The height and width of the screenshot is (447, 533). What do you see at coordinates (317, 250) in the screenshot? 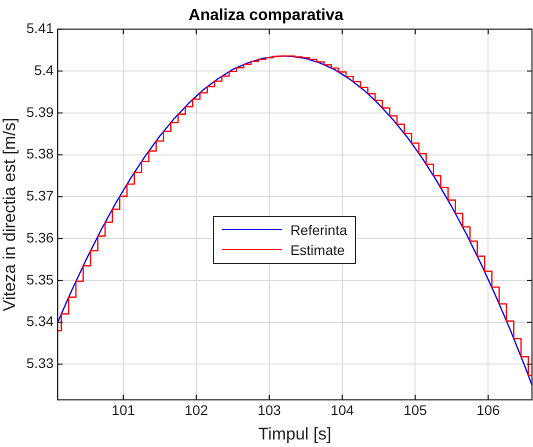
I see `legend-label: Estimate` at bounding box center [317, 250].